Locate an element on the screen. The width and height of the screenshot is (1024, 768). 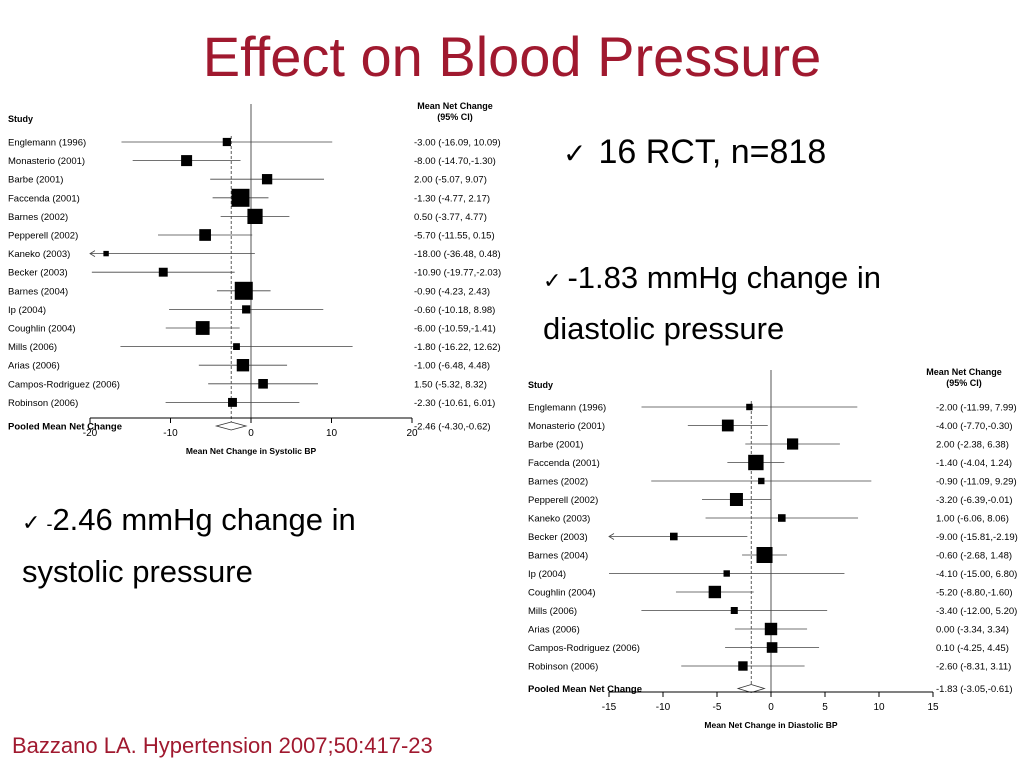
pooled-effect-value: -2.46 (-4.30,-0.62) is located at coordinates (452, 427).